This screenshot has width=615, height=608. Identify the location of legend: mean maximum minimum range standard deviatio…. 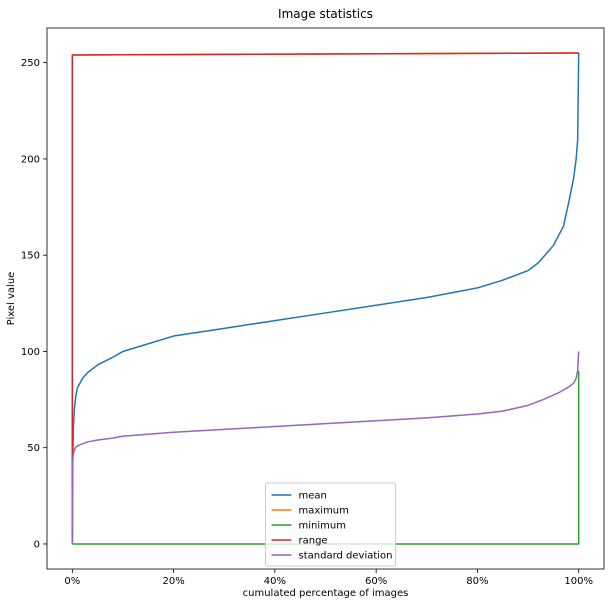
(330, 524).